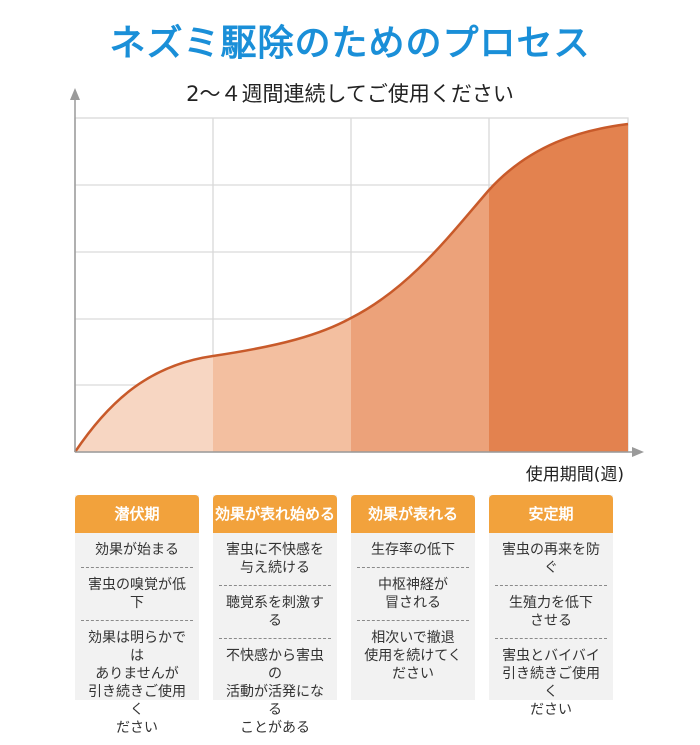 This screenshot has width=700, height=745. What do you see at coordinates (413, 514) in the screenshot?
I see `stage-header: 効果が表れる` at bounding box center [413, 514].